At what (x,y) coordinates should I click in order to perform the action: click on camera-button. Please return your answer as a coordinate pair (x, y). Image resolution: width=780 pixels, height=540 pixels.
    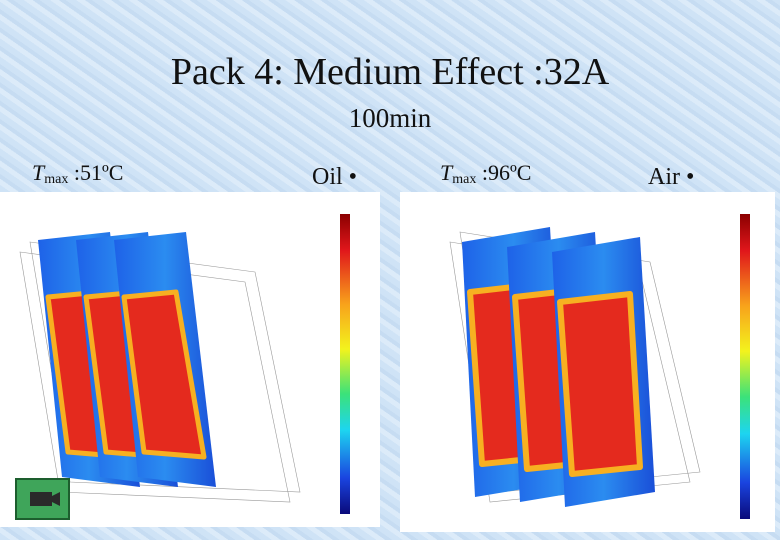
    Looking at the image, I should click on (42, 499).